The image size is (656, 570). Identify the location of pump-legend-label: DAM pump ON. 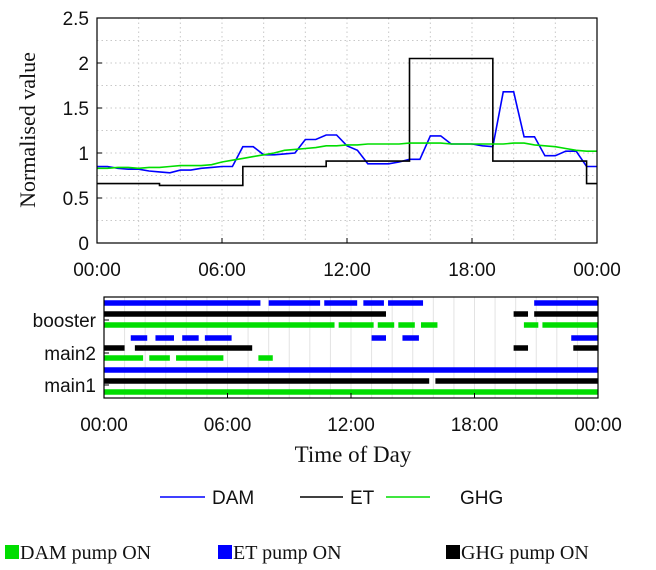
(85, 553).